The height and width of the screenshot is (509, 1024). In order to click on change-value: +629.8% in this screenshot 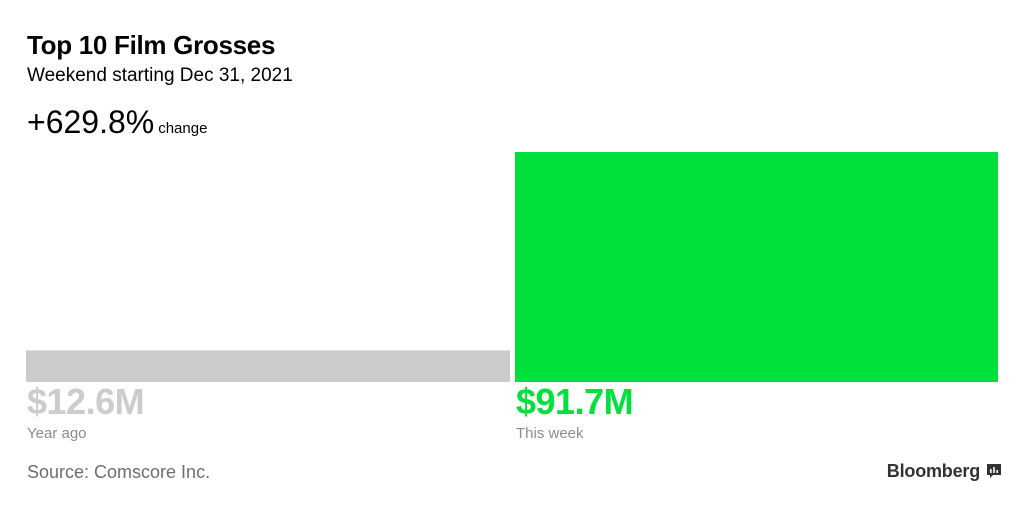, I will do `click(91, 122)`.